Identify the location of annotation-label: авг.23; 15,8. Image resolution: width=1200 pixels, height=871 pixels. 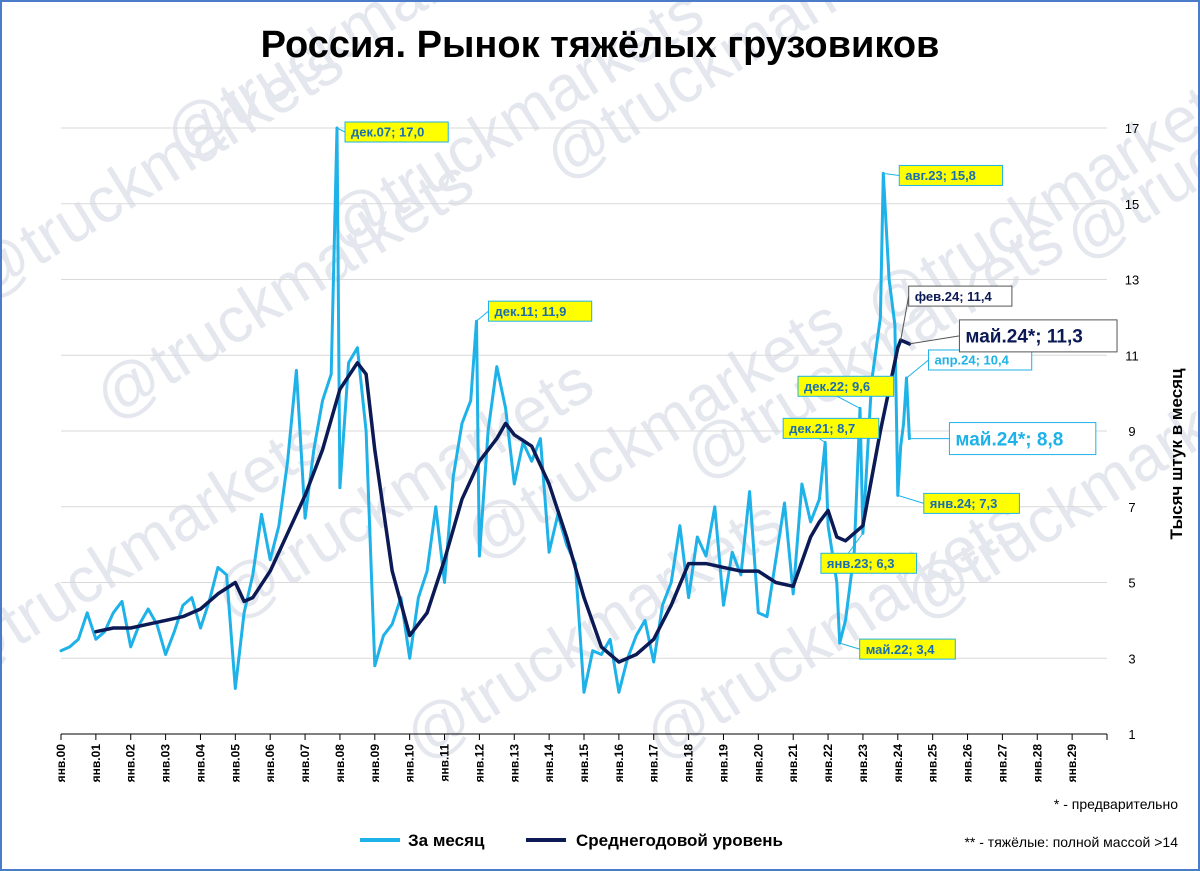
(940, 175).